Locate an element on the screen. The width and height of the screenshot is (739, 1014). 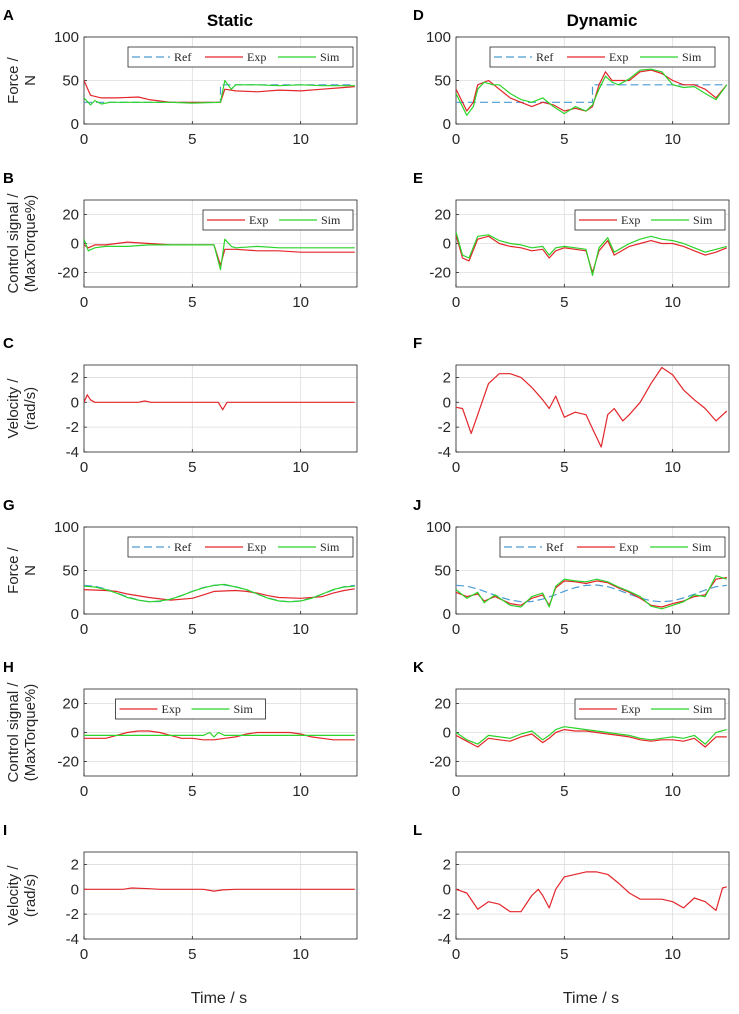
panel-letter: J is located at coordinates (417, 505).